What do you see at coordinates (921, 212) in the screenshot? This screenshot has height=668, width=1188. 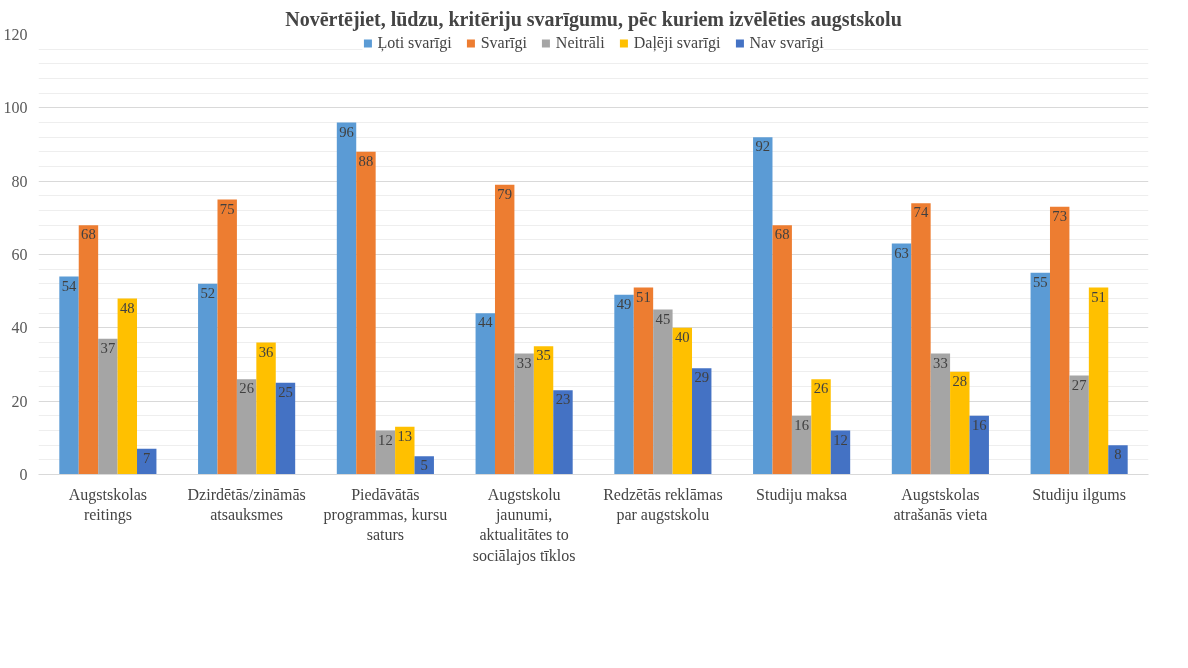 I see `data-label: 74` at bounding box center [921, 212].